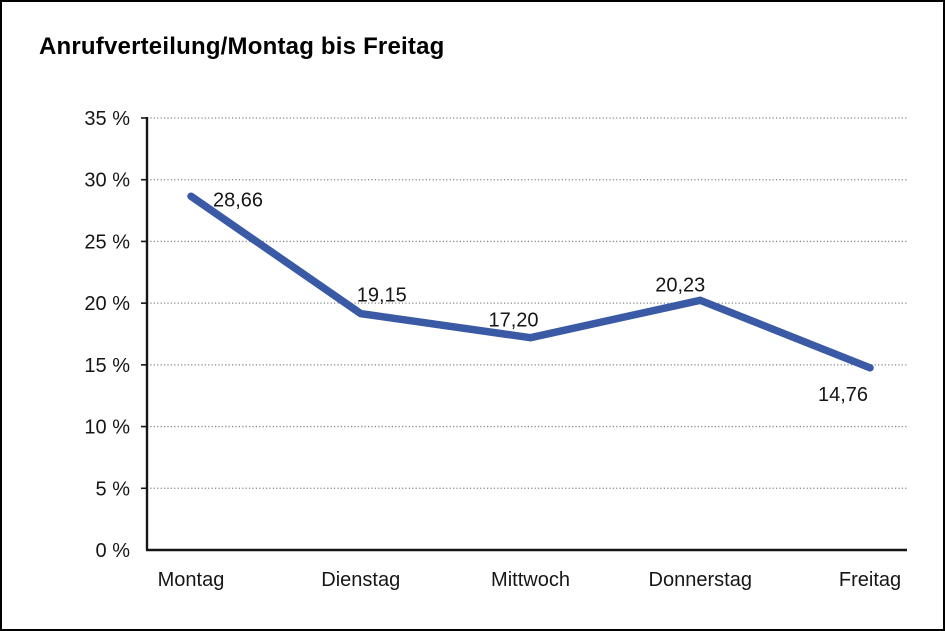  I want to click on data-point-label: 20,23, so click(680, 285).